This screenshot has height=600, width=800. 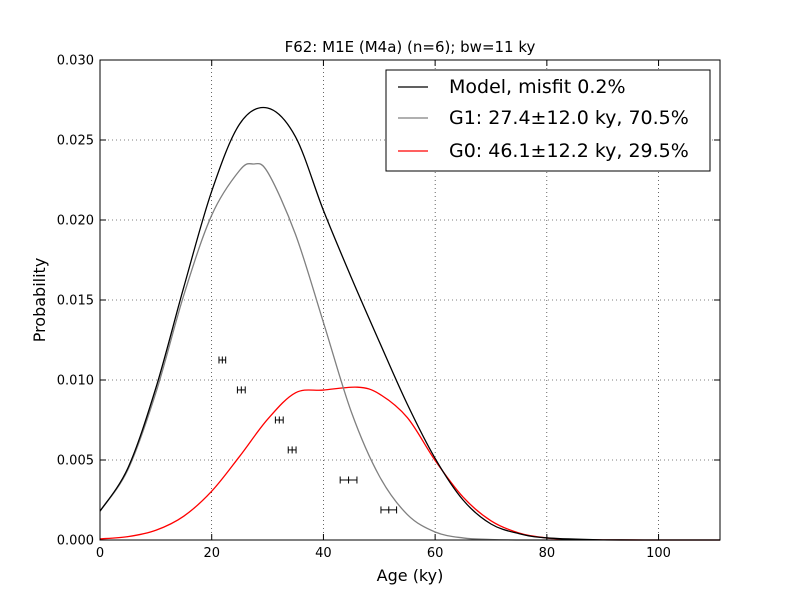 What do you see at coordinates (211, 553) in the screenshot?
I see `x-tick-label: 20` at bounding box center [211, 553].